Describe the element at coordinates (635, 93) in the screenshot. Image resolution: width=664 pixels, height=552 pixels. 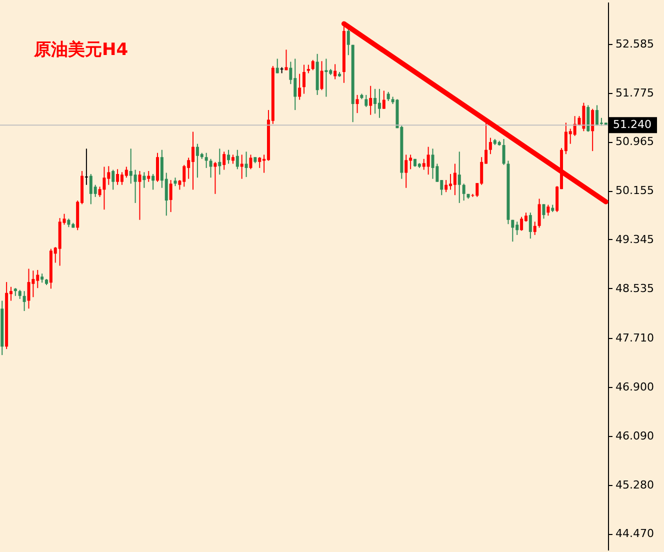
I see `y-tick-label: 51.775` at that location.